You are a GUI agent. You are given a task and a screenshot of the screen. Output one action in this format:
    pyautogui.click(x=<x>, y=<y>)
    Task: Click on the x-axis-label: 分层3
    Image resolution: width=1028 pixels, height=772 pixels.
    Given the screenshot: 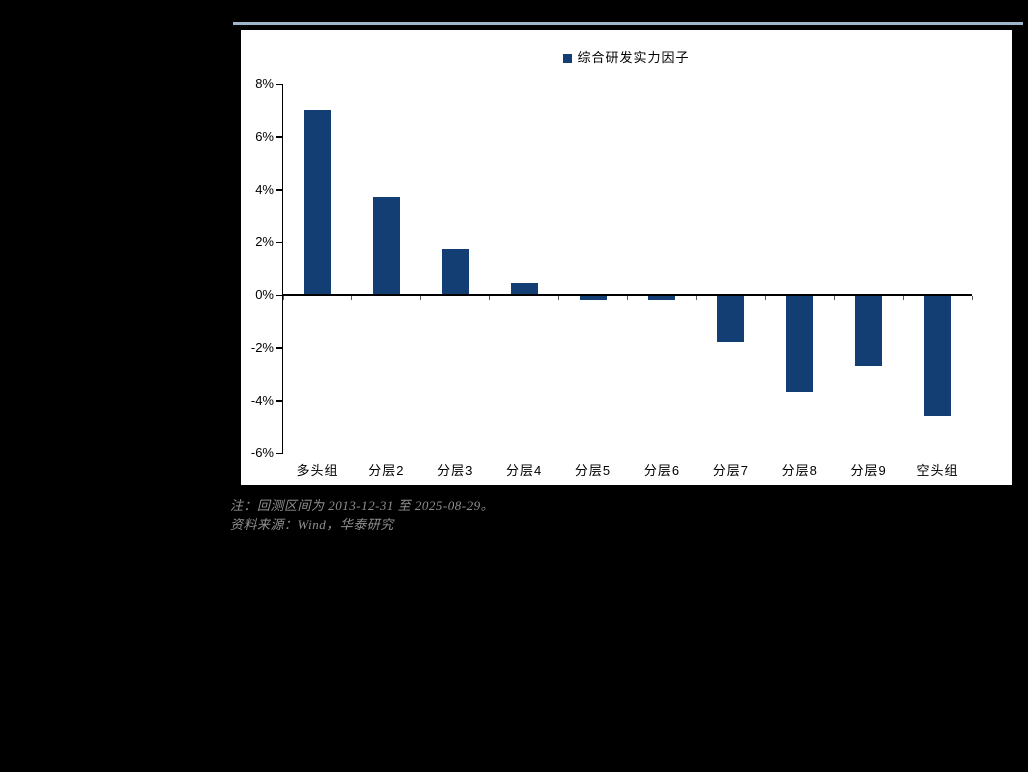 What is the action you would take?
    pyautogui.click(x=455, y=470)
    